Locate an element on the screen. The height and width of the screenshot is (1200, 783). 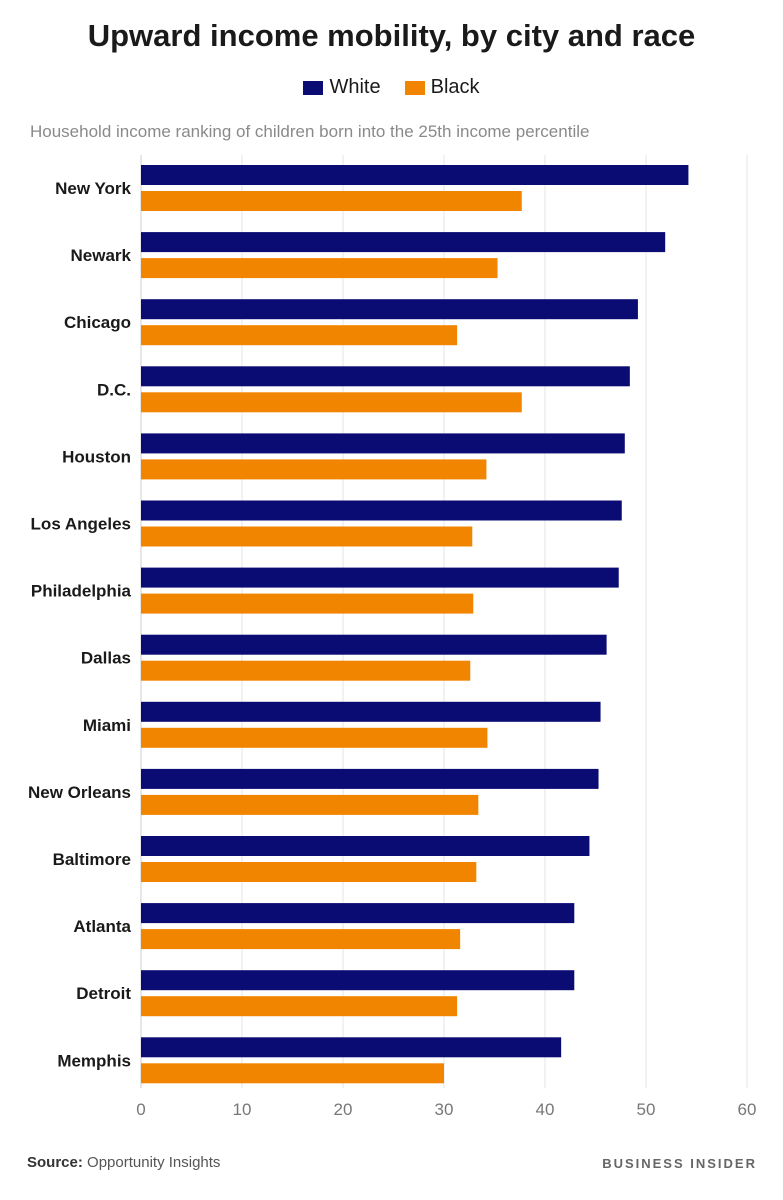
legend-item-white: White is located at coordinates (342, 87).